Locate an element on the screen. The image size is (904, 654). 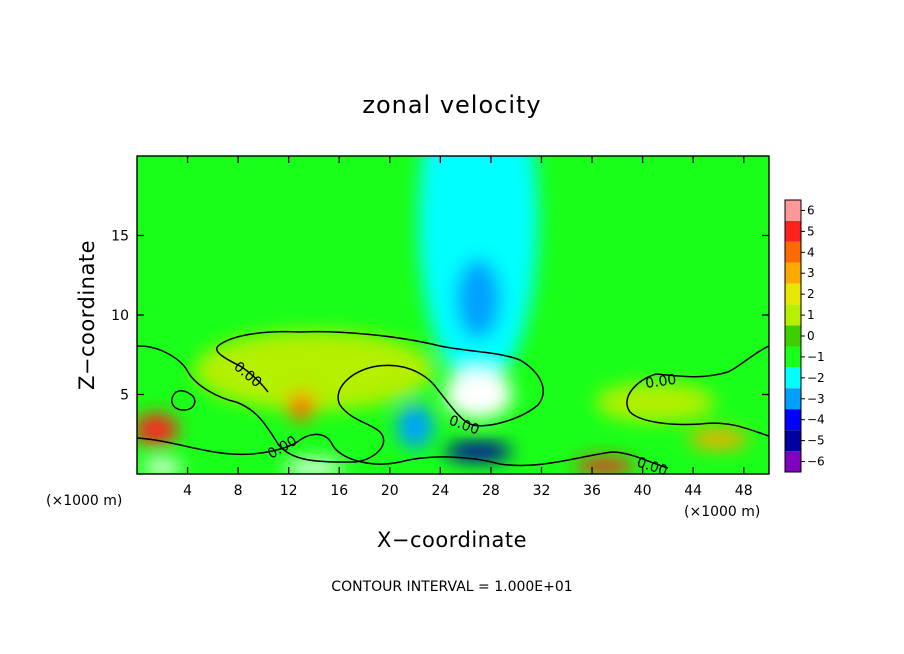
colorbar-label-7: −1 is located at coordinates (816, 357).